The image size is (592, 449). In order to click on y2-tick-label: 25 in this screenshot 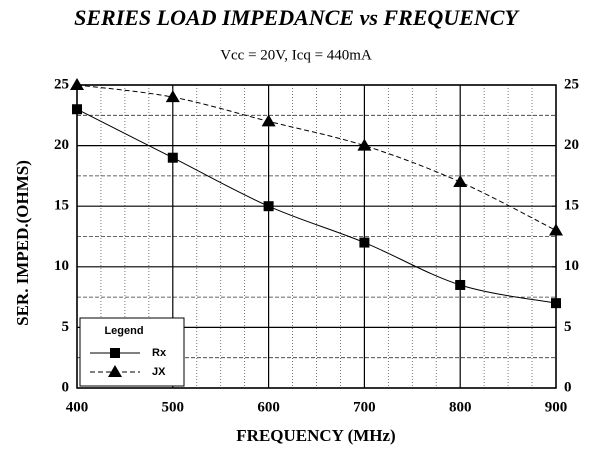, I will do `click(571, 84)`.